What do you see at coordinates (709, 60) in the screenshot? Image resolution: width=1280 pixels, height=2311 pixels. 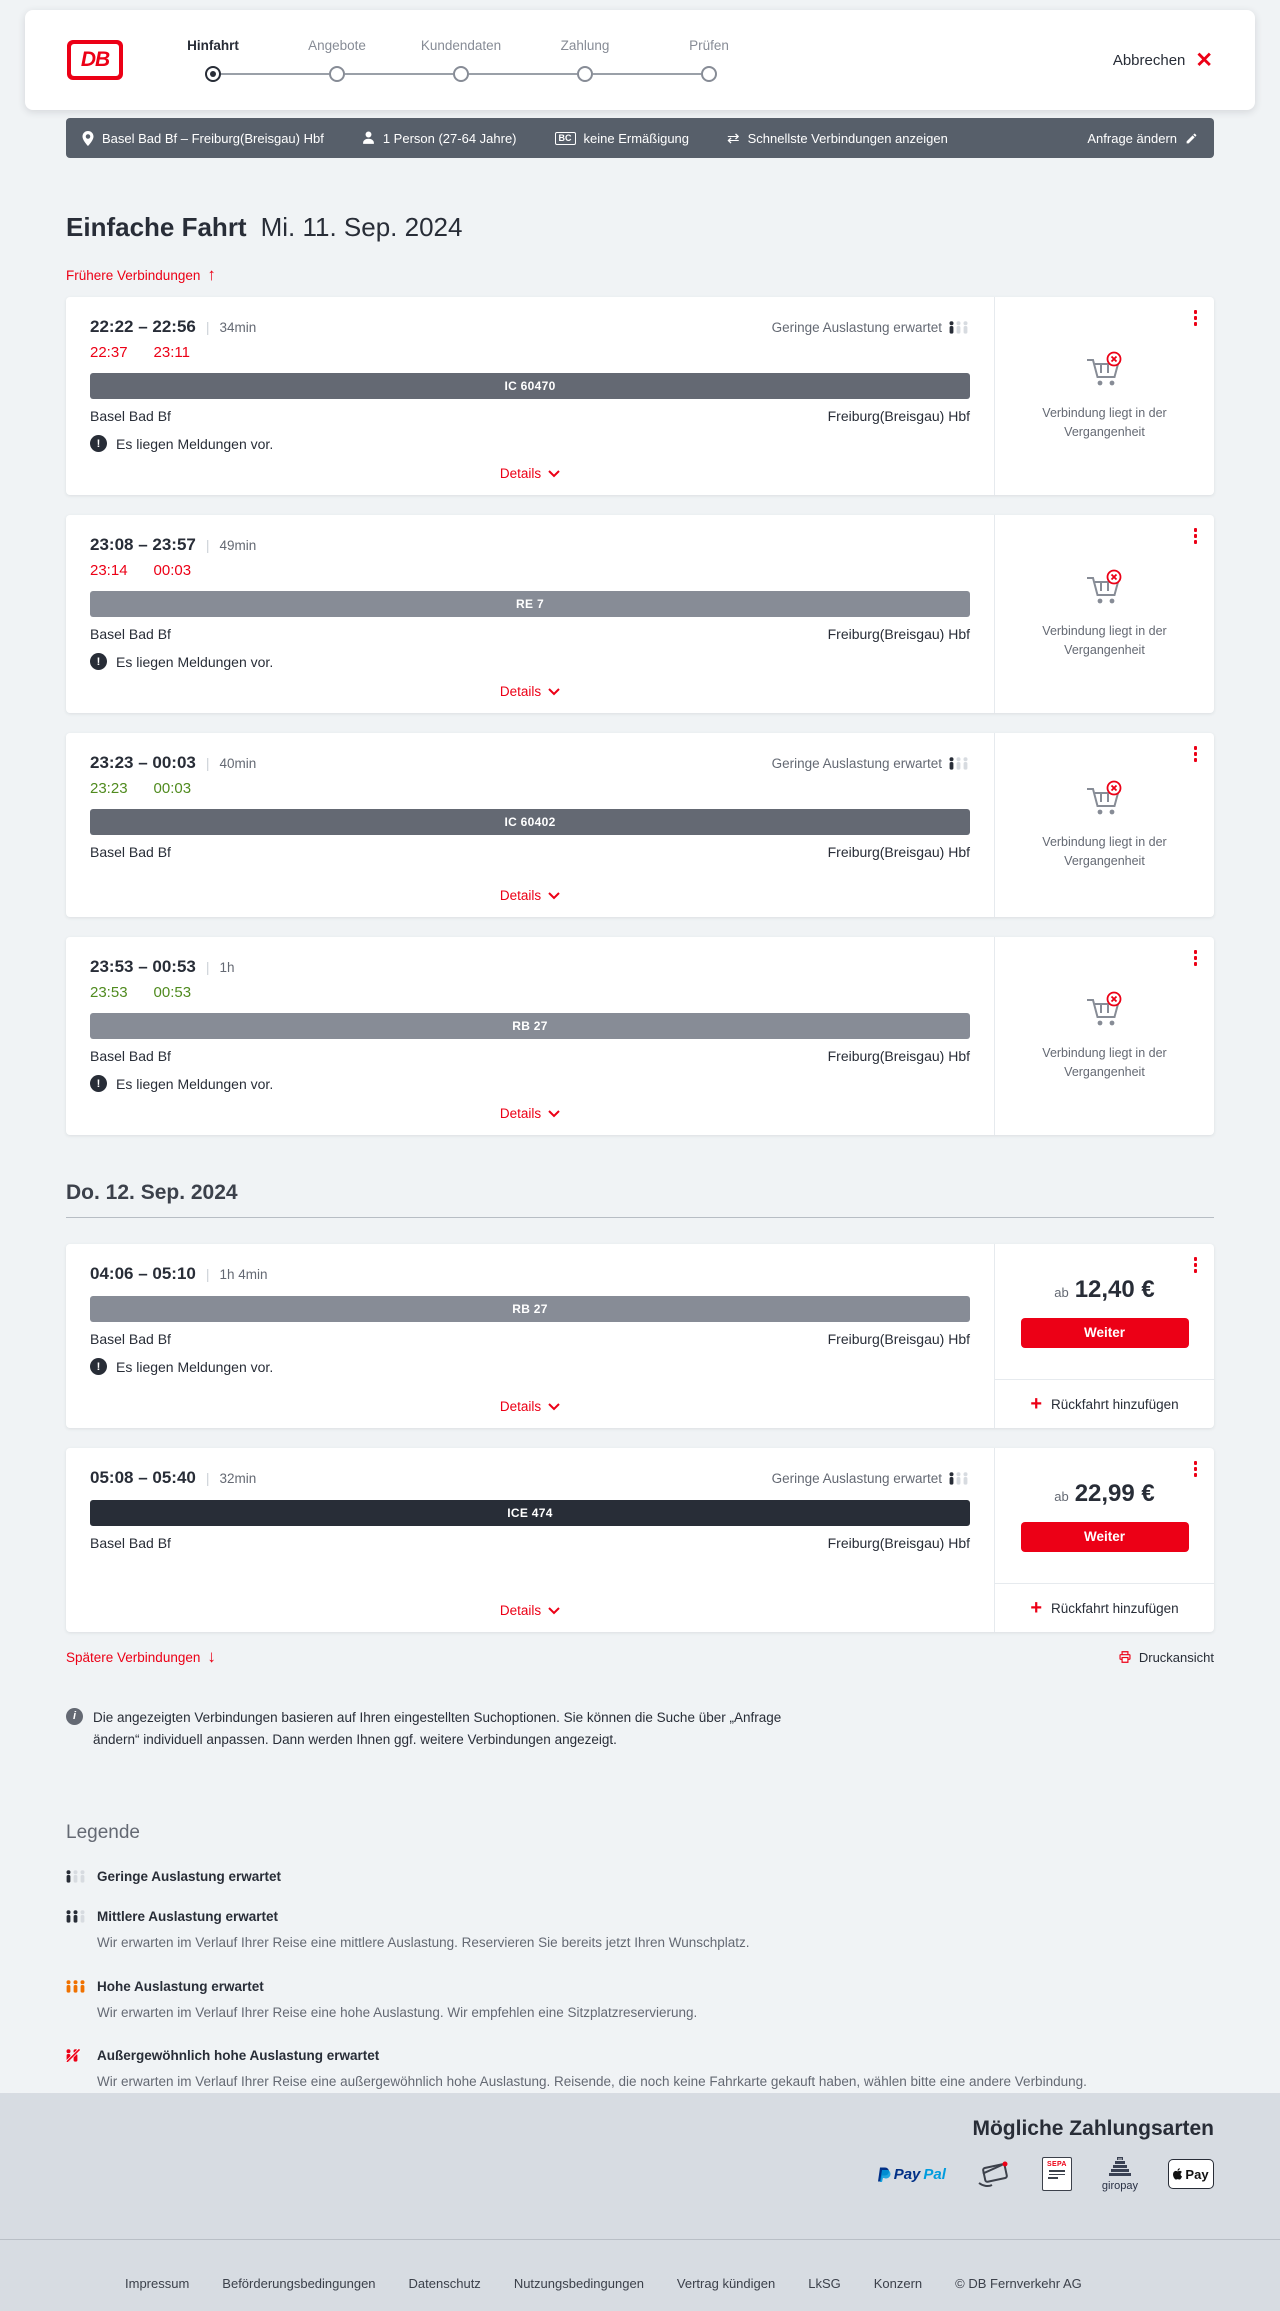 I see `step-pruefen: Prüfen` at bounding box center [709, 60].